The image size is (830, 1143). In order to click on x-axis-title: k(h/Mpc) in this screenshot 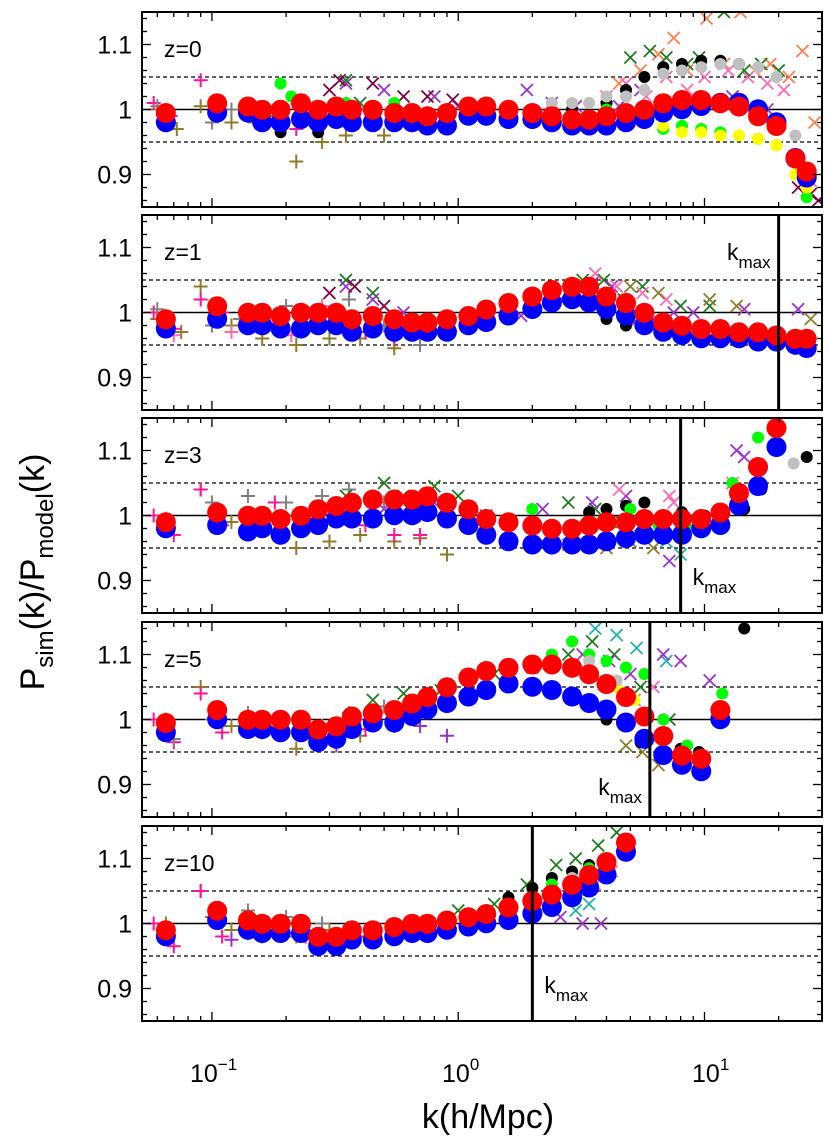, I will do `click(488, 1117)`.